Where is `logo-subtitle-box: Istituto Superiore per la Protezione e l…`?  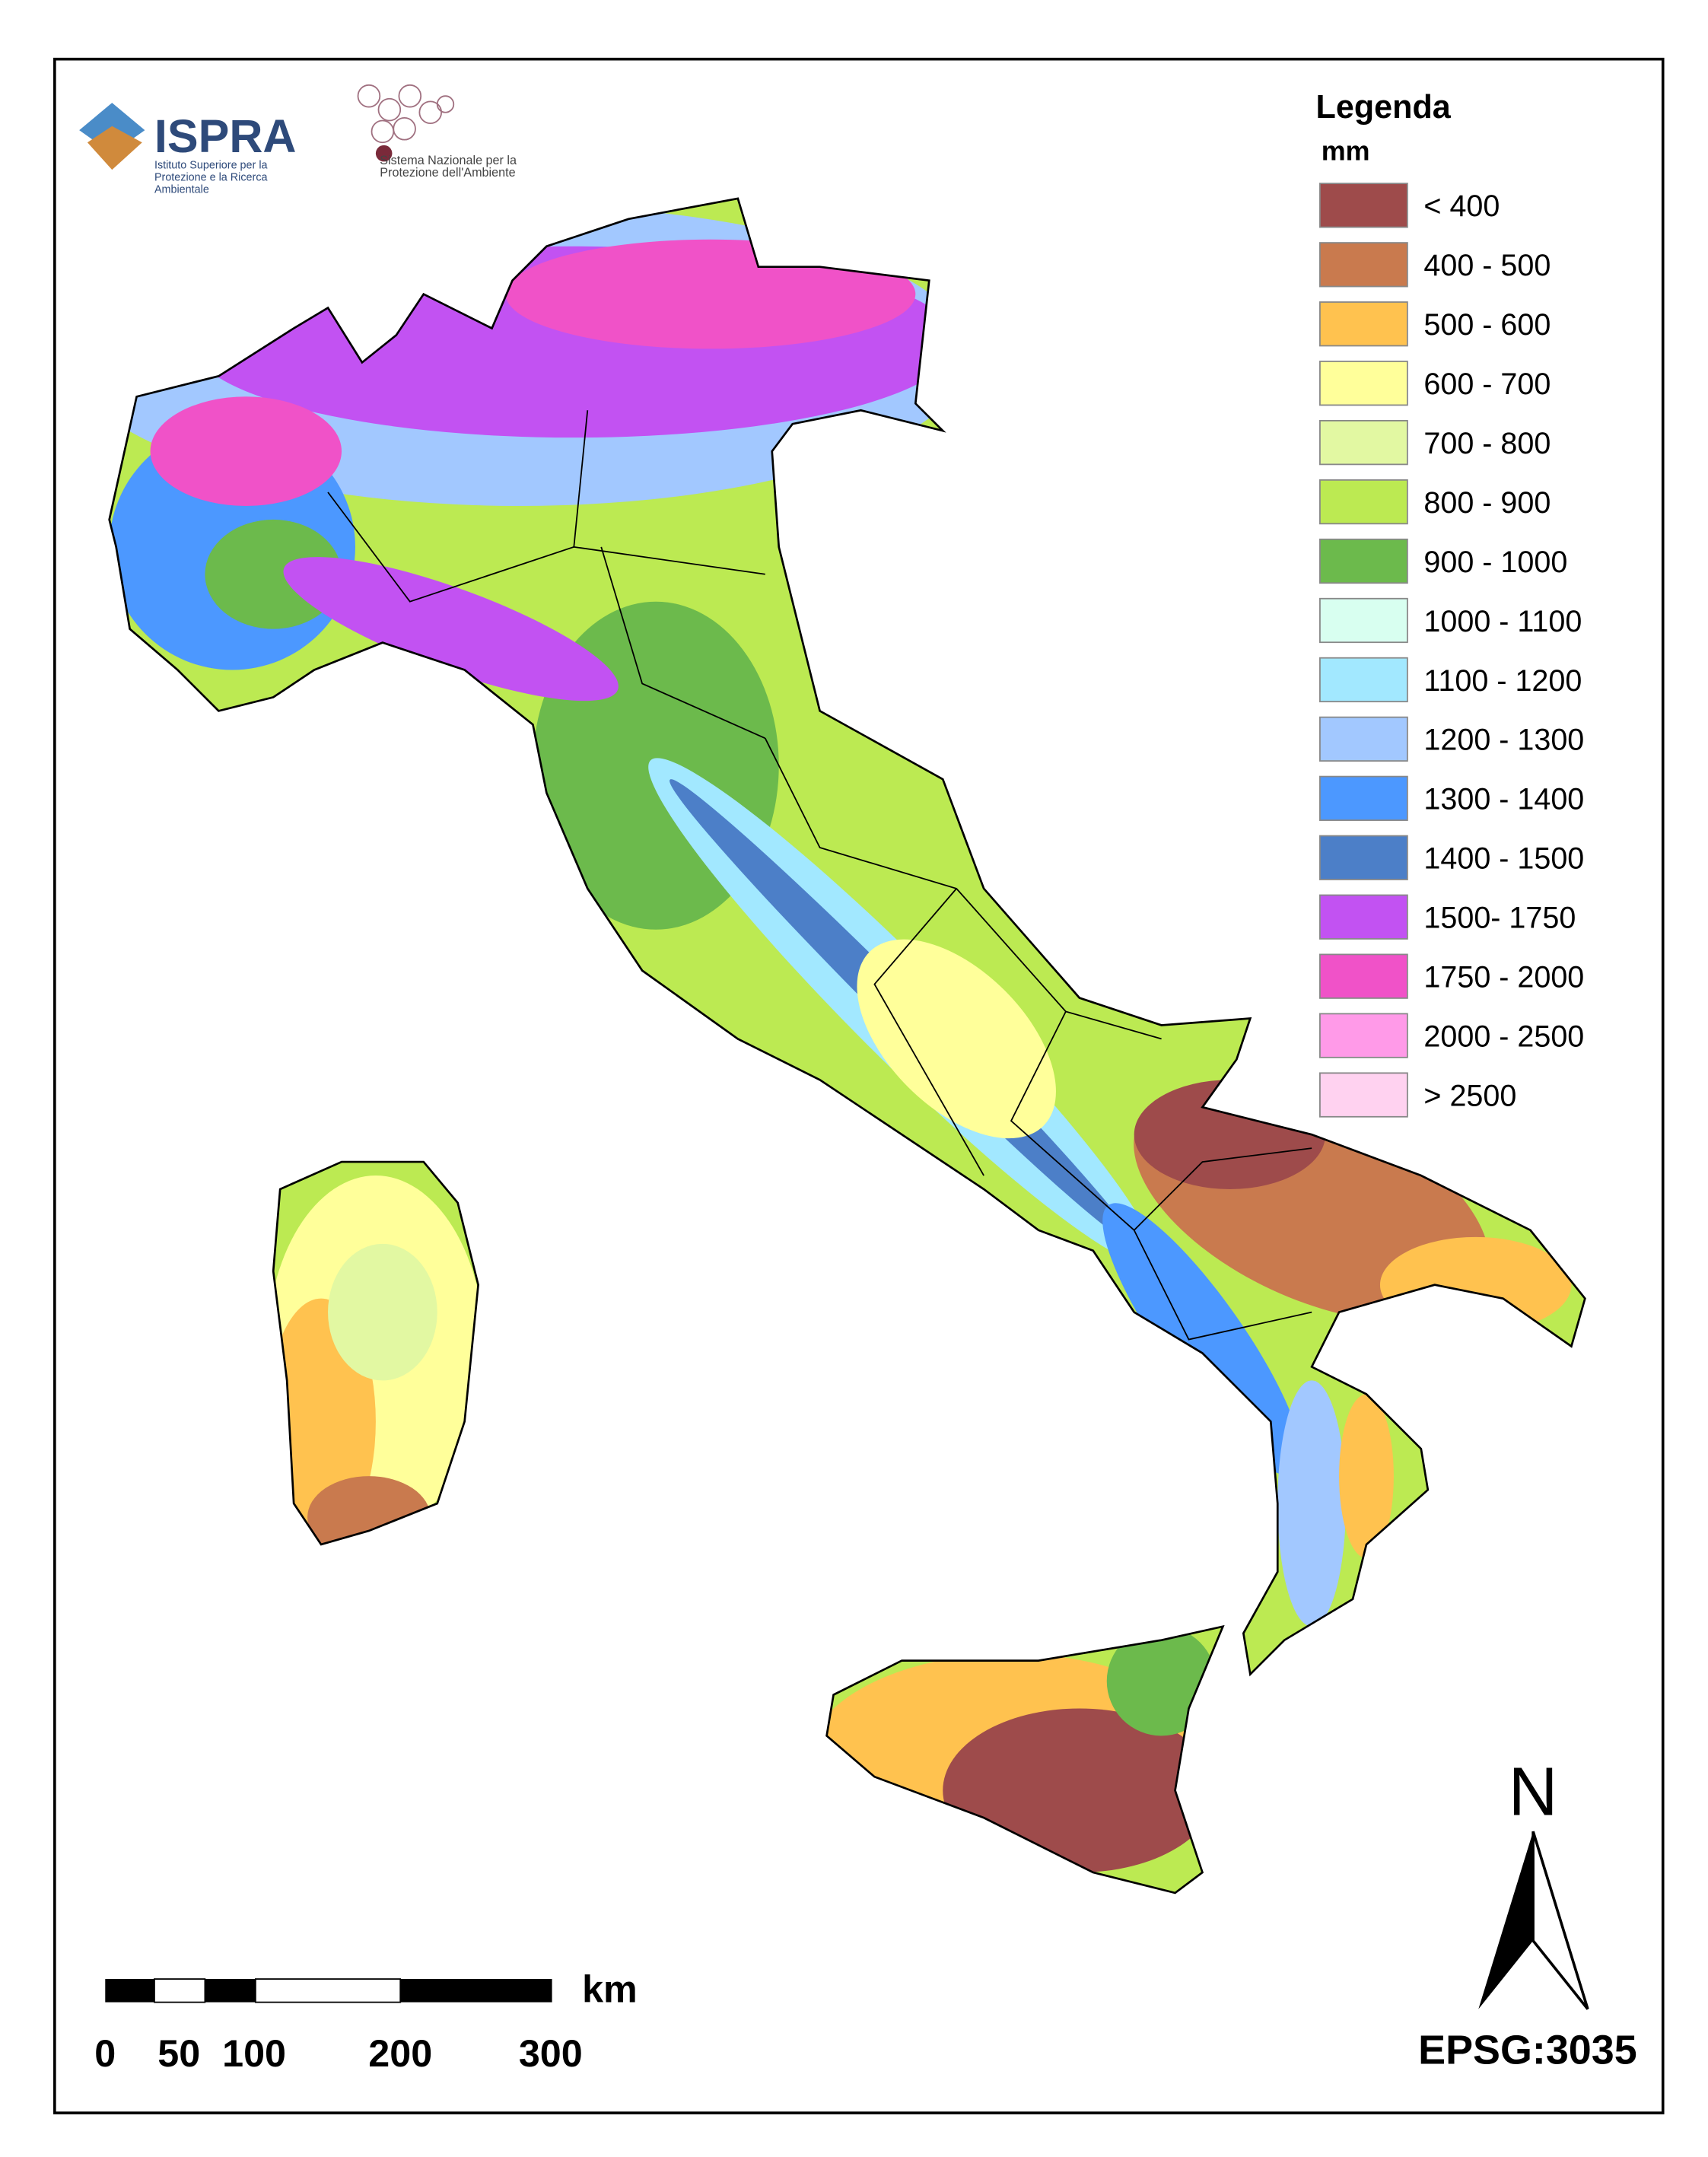 logo-subtitle-box: Istituto Superiore per la Protezione e l… is located at coordinates (211, 177).